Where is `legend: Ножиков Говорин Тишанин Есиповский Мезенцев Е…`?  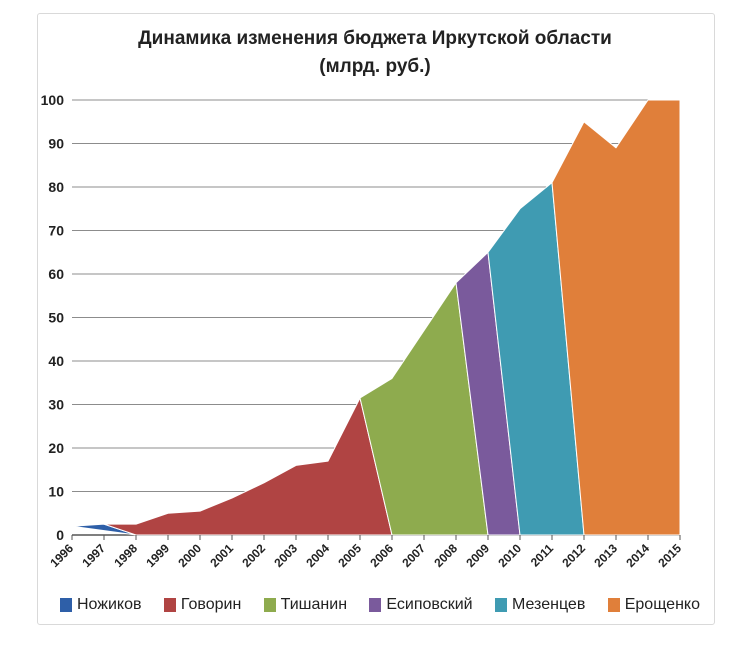 legend: Ножиков Говорин Тишанин Есиповский Мезенцев Е… is located at coordinates (380, 605).